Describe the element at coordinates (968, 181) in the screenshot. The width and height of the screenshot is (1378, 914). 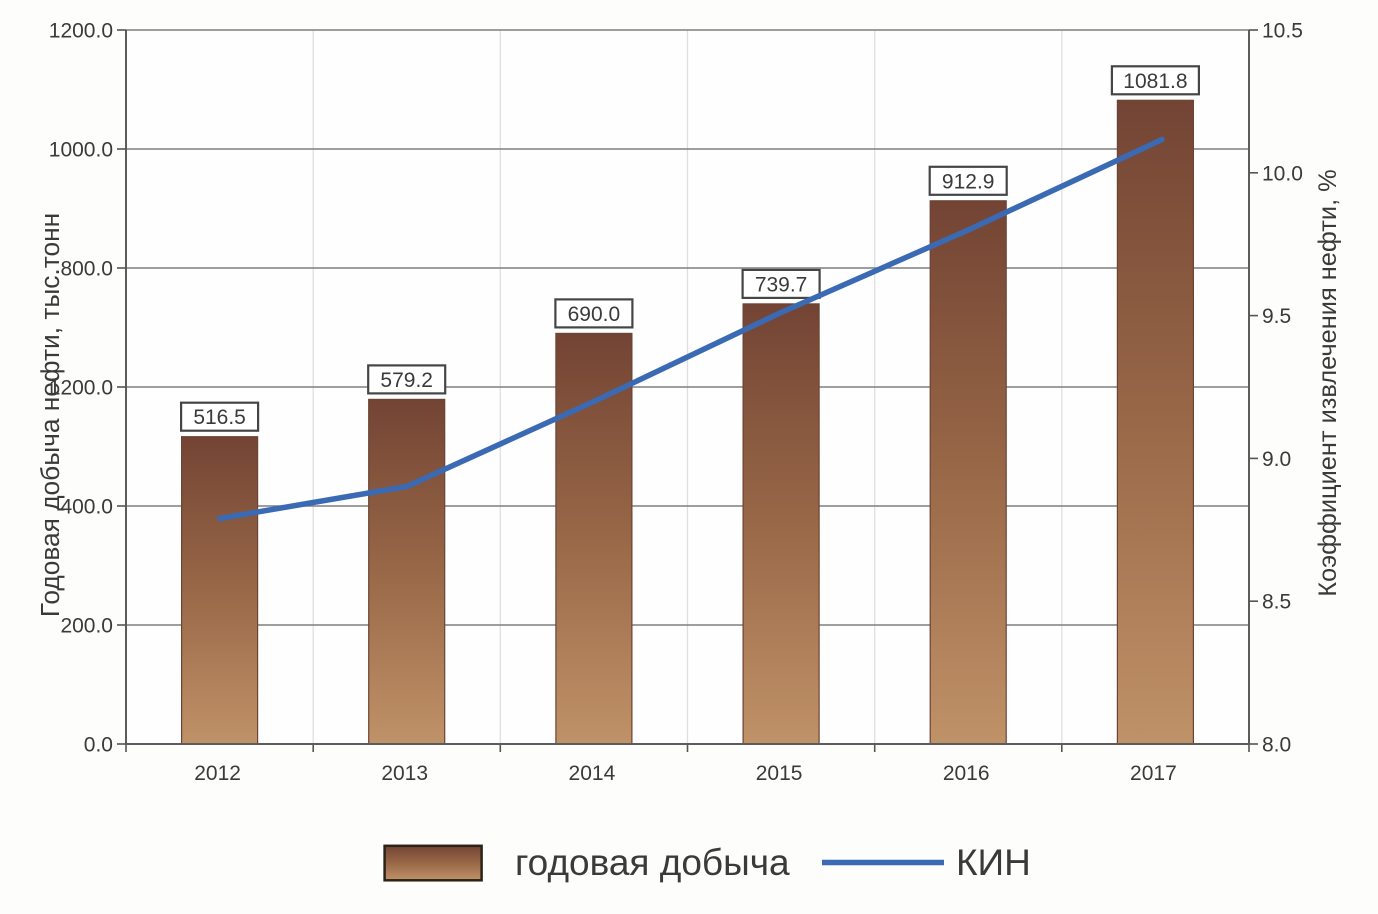
I see `svg-text: 912.9` at that location.